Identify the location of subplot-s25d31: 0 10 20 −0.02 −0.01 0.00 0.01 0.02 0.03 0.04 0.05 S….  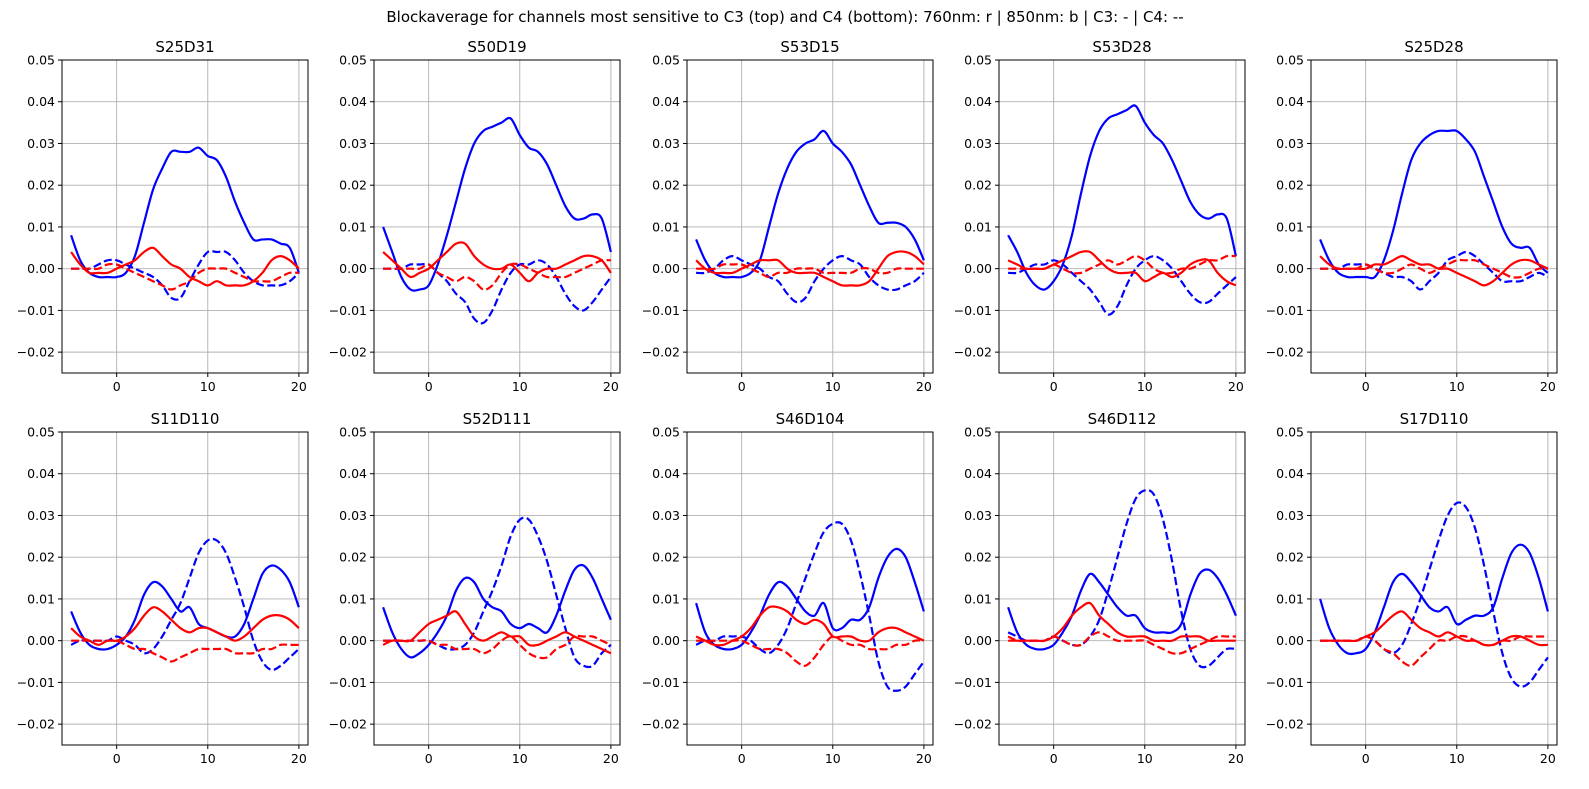
(163, 216).